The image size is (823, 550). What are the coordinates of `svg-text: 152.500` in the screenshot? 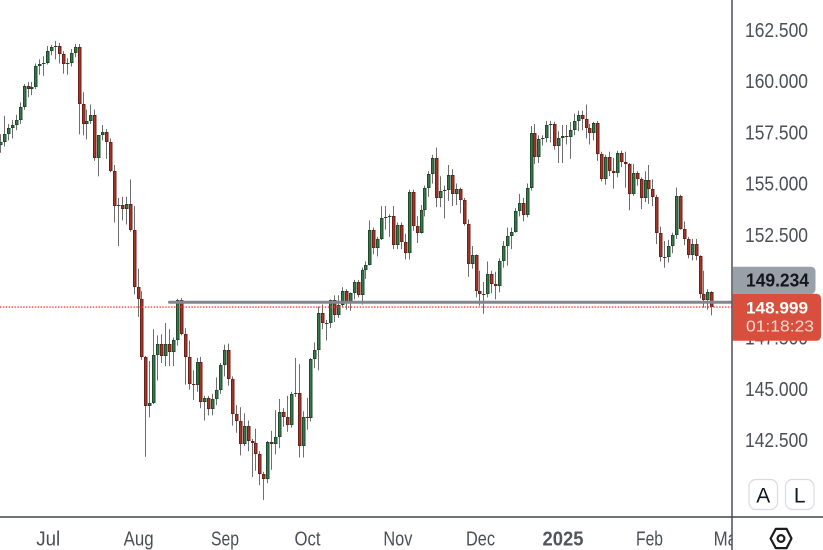 It's located at (776, 236).